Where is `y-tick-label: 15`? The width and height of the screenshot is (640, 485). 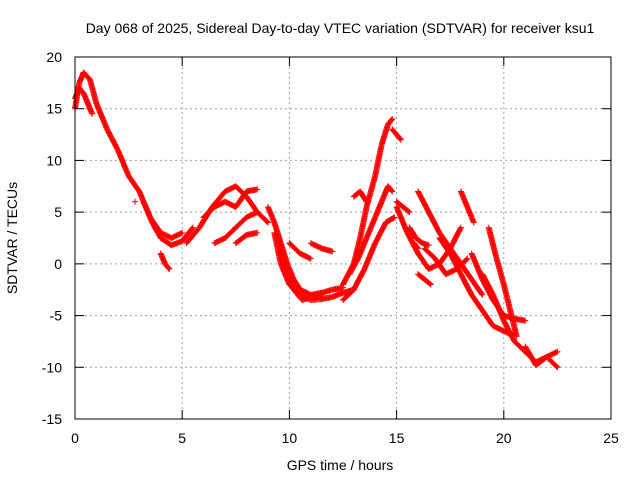
y-tick-label: 15 is located at coordinates (54, 109).